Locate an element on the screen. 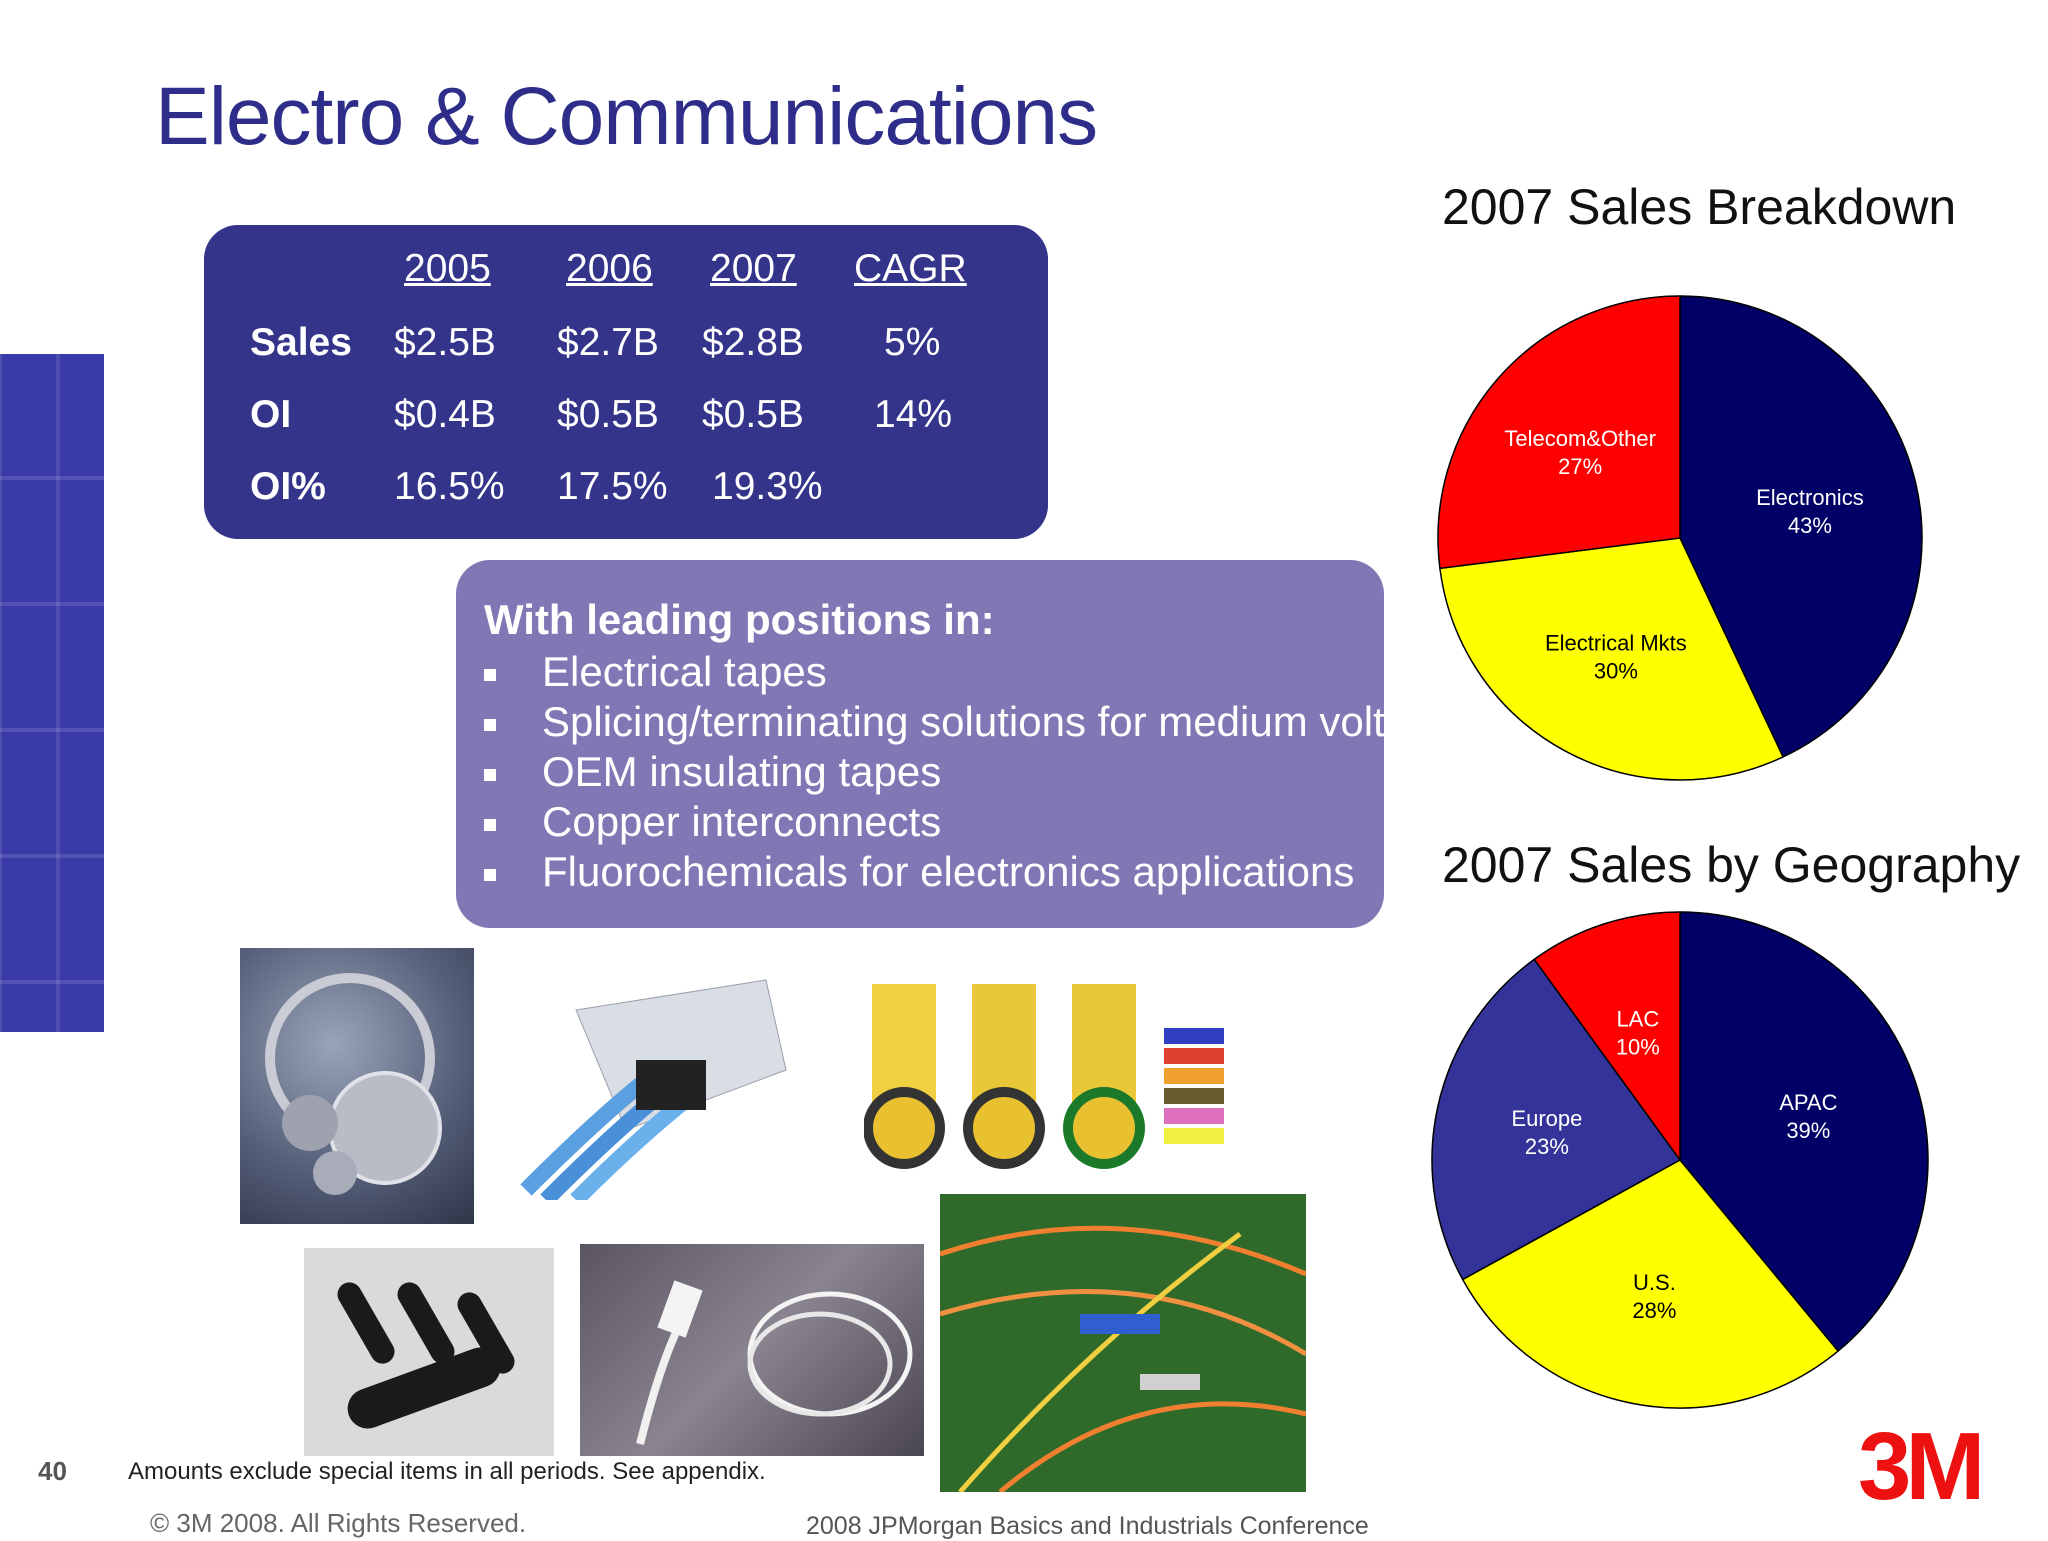 Image resolution: width=2048 pixels, height=1541 pixels. 3m-logo: 3M is located at coordinates (1921, 1466).